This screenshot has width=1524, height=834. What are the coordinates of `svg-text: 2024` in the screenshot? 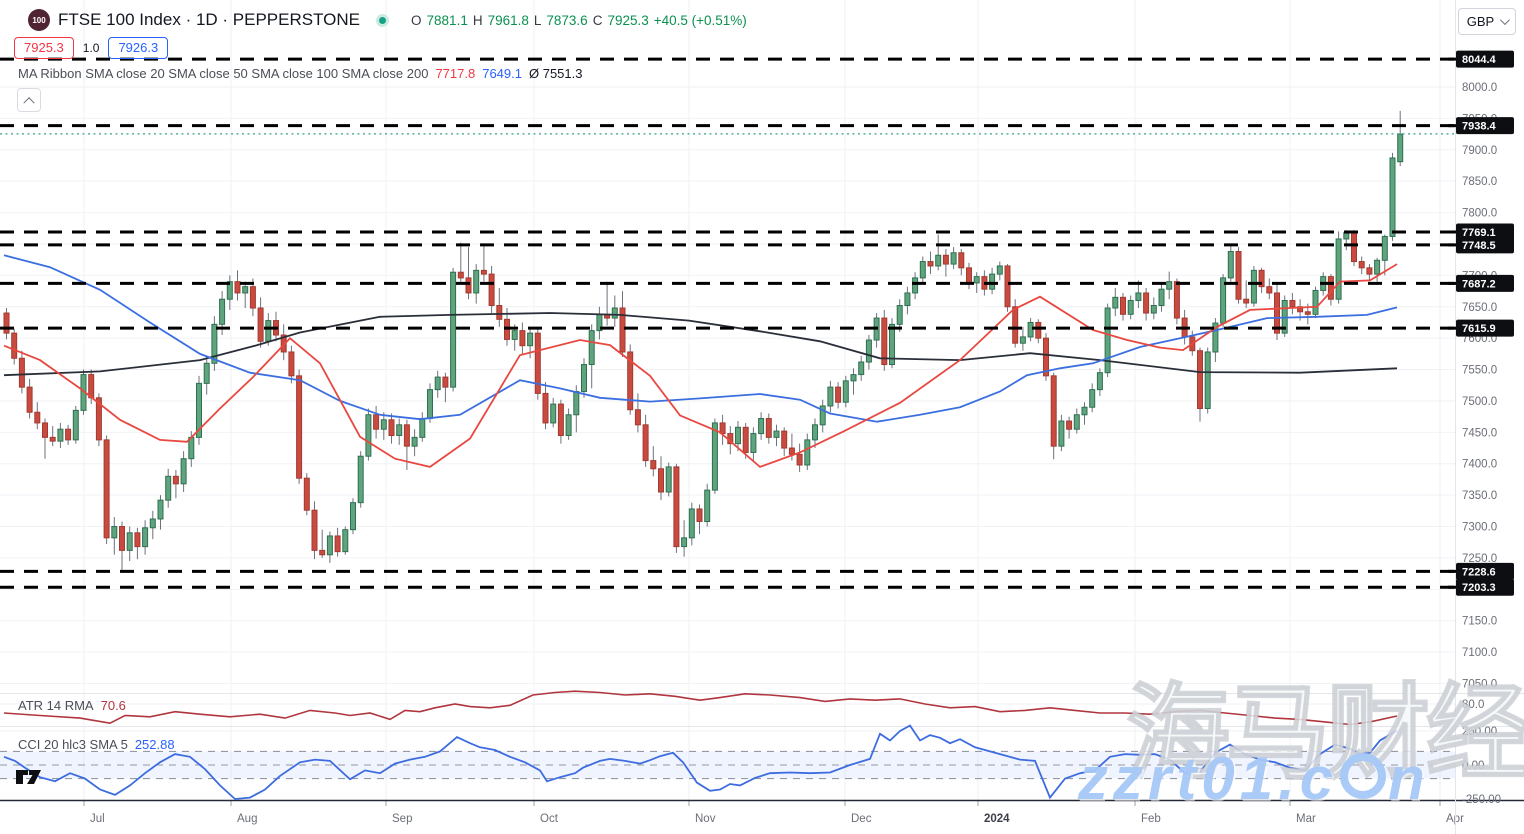 It's located at (997, 819).